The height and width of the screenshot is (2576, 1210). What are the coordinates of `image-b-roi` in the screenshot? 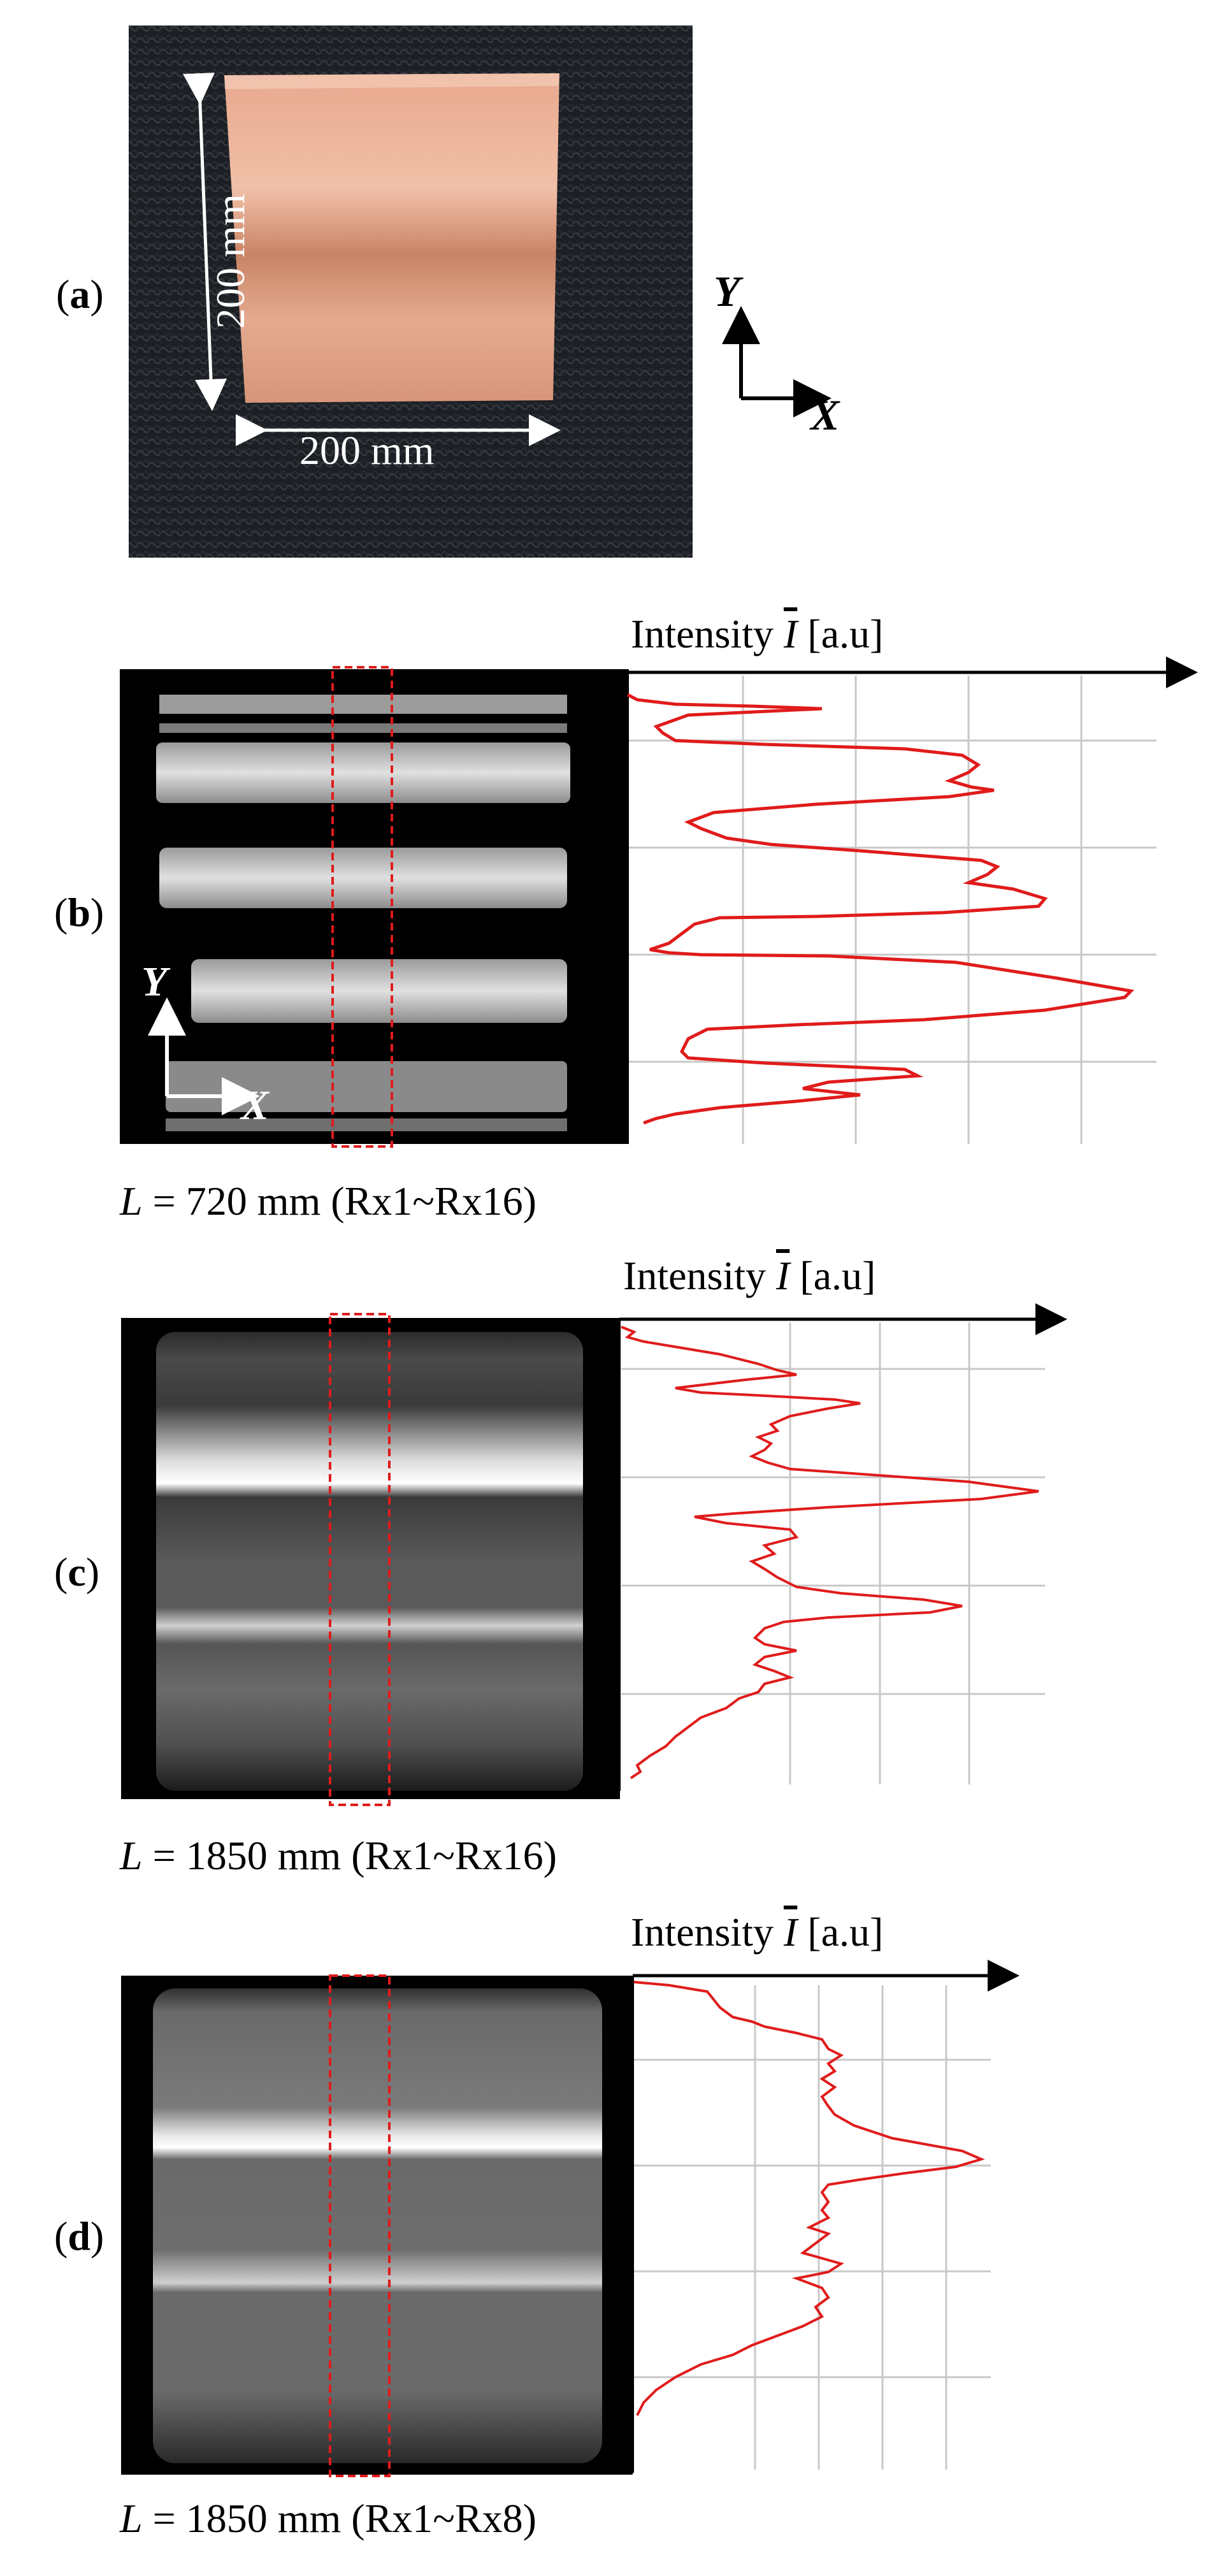 It's located at (362, 907).